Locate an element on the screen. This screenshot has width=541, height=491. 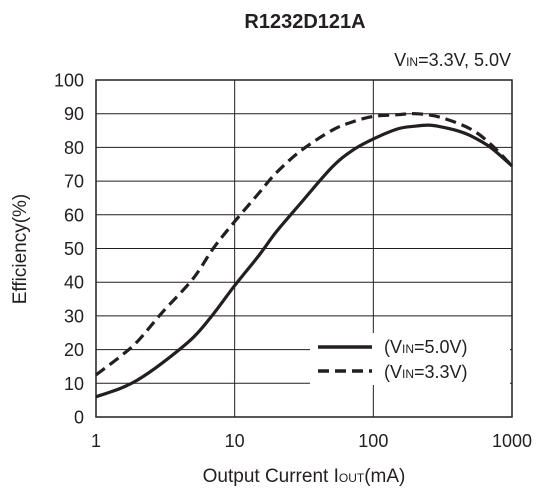
condition-label: VIN=3.3V, 5.0V is located at coordinates (452, 60).